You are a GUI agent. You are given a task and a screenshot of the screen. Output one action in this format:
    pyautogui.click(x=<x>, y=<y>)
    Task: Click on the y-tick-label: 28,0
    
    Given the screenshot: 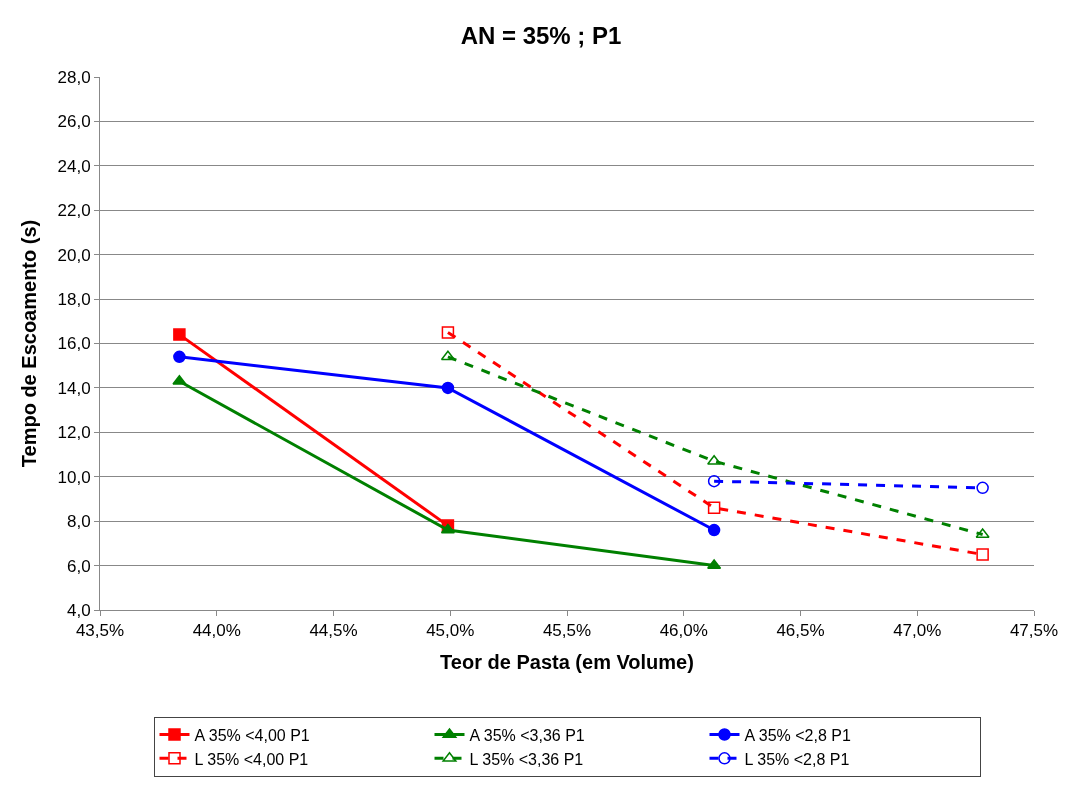 What is the action you would take?
    pyautogui.click(x=74, y=77)
    